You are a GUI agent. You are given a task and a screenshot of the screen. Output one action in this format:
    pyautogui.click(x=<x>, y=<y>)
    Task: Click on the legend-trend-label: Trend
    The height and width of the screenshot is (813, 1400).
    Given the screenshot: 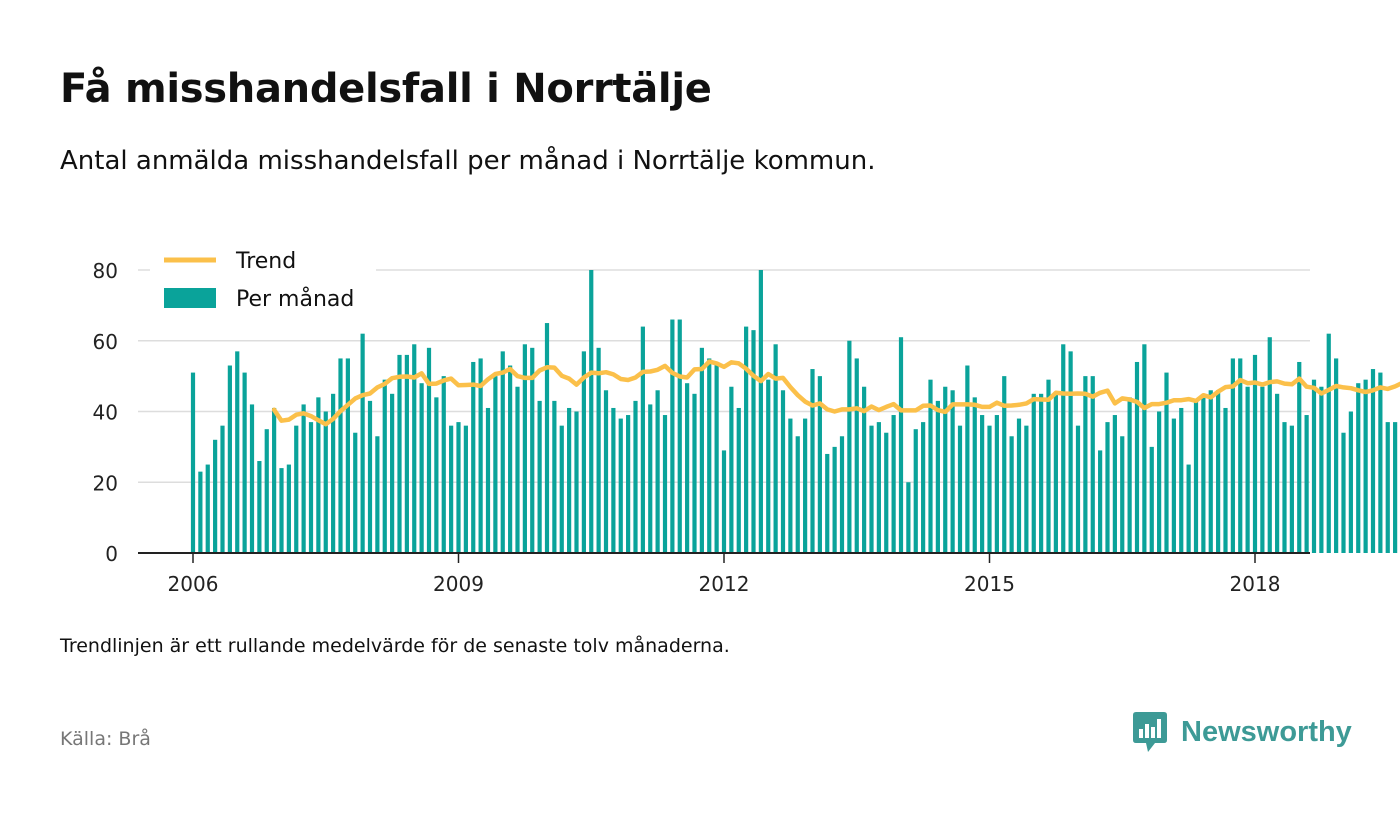 What is the action you would take?
    pyautogui.click(x=265, y=261)
    